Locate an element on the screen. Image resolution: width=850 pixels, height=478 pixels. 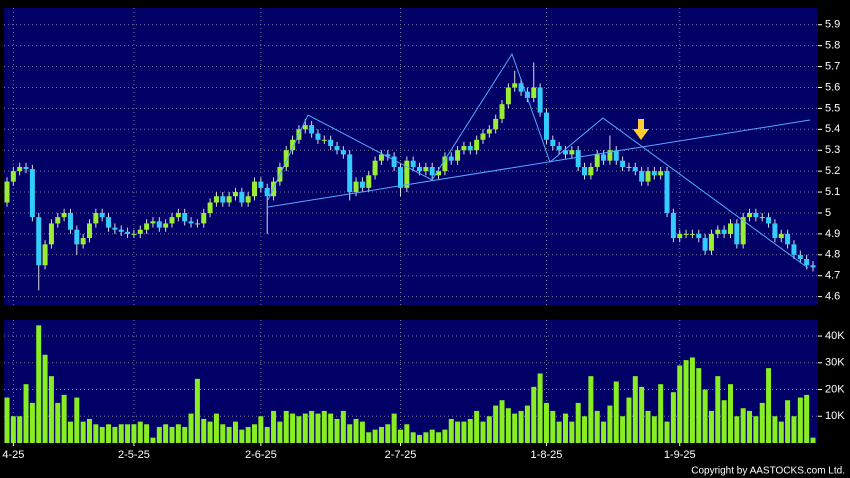
y-tick-label: 10K is located at coordinates (835, 416).